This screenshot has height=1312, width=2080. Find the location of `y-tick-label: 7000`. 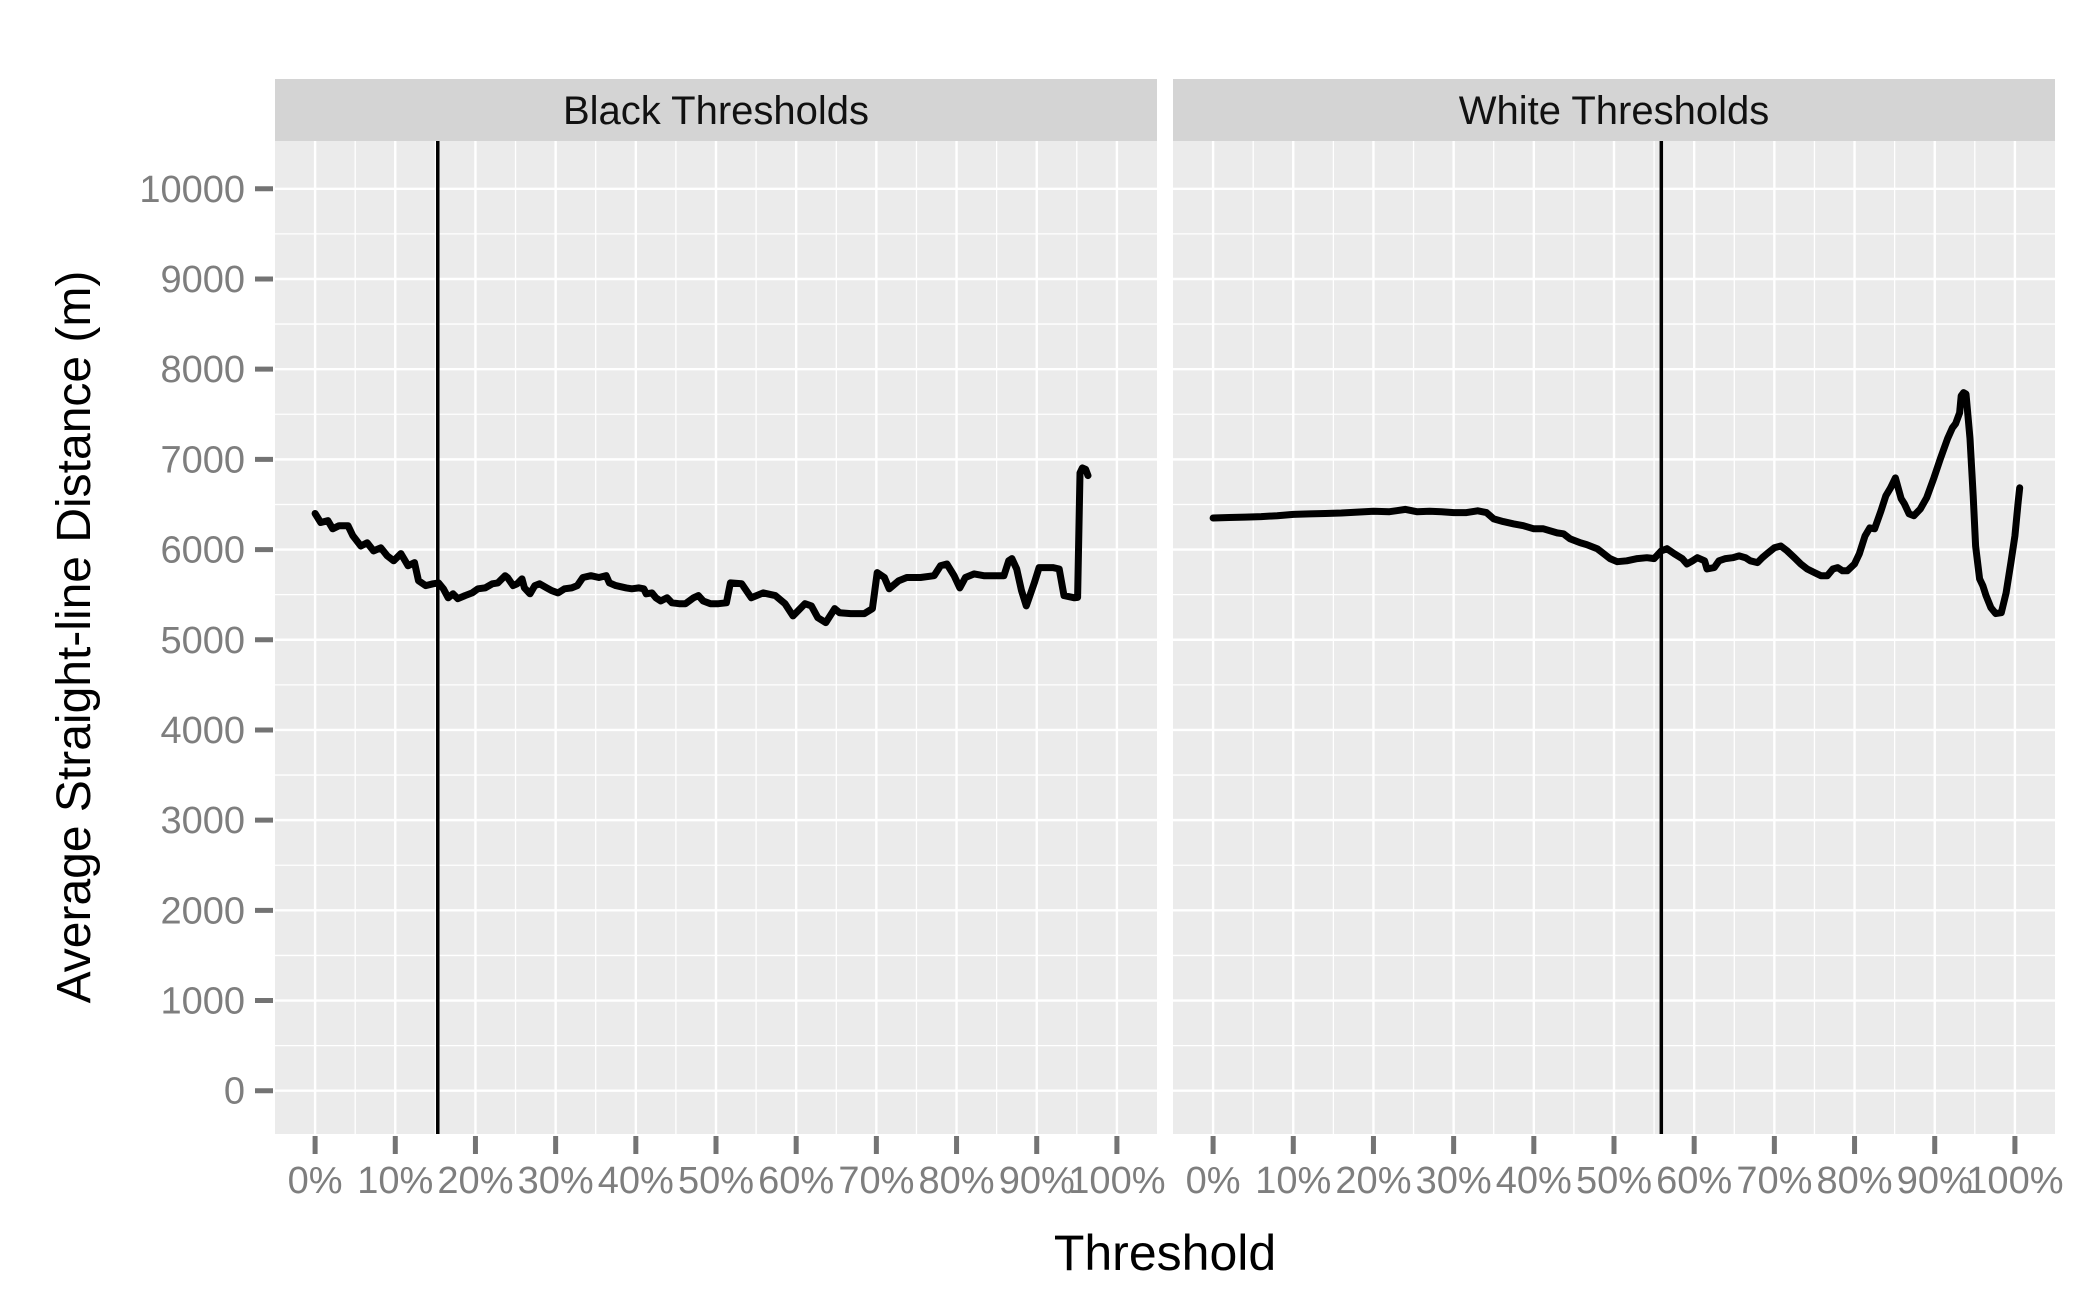

y-tick-label: 7000 is located at coordinates (202, 460).